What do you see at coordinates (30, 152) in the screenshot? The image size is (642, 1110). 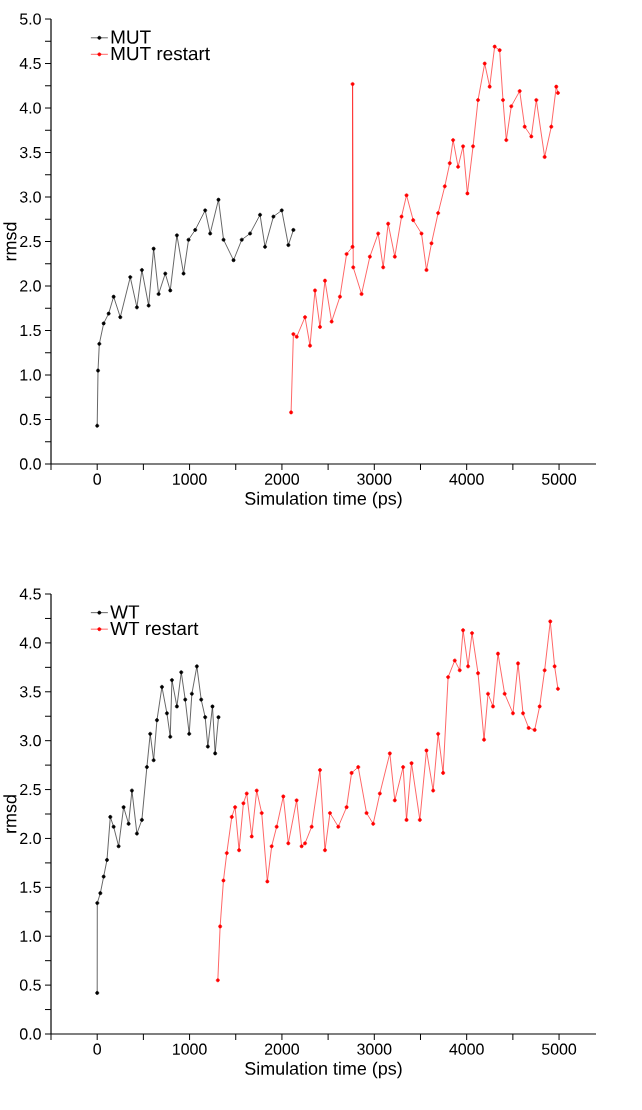 I see `y-tick-label: 3.5` at bounding box center [30, 152].